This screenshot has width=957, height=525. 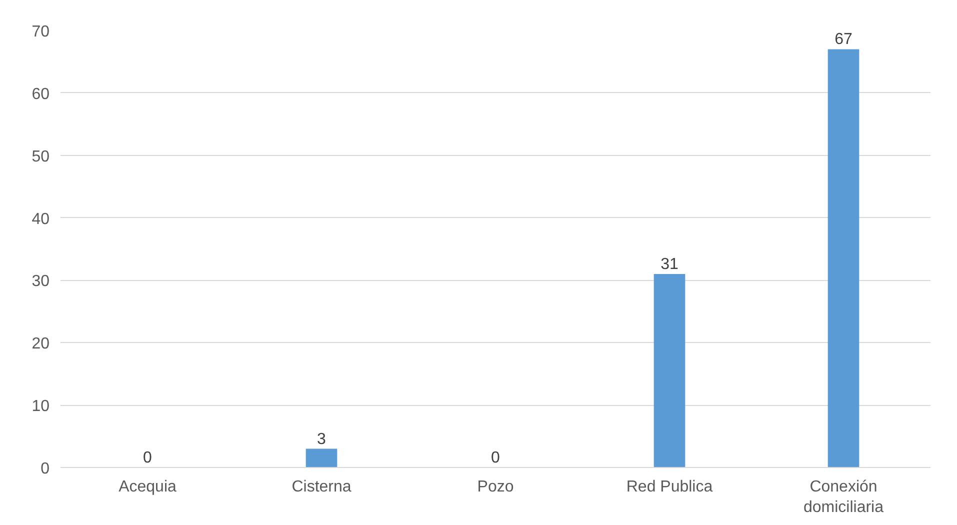 I want to click on y-tick-label: 50, so click(x=41, y=157).